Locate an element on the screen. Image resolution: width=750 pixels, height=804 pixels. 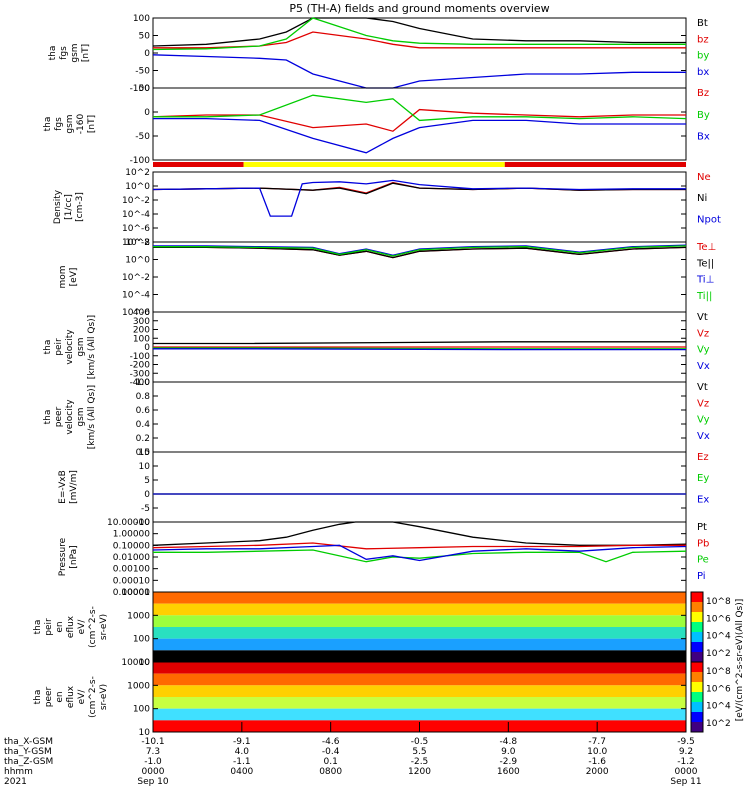
y-axis-label: en is located at coordinates (60, 626).